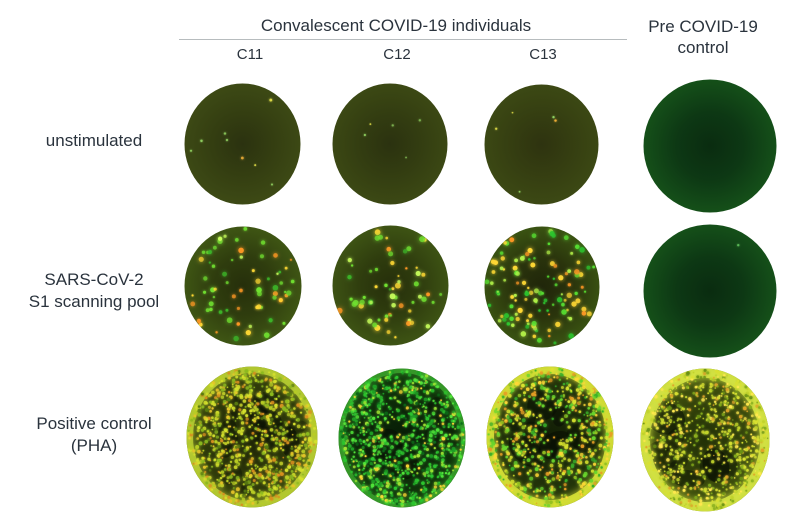 The image size is (800, 524). What do you see at coordinates (550, 437) in the screenshot?
I see `well-pha-C13` at bounding box center [550, 437].